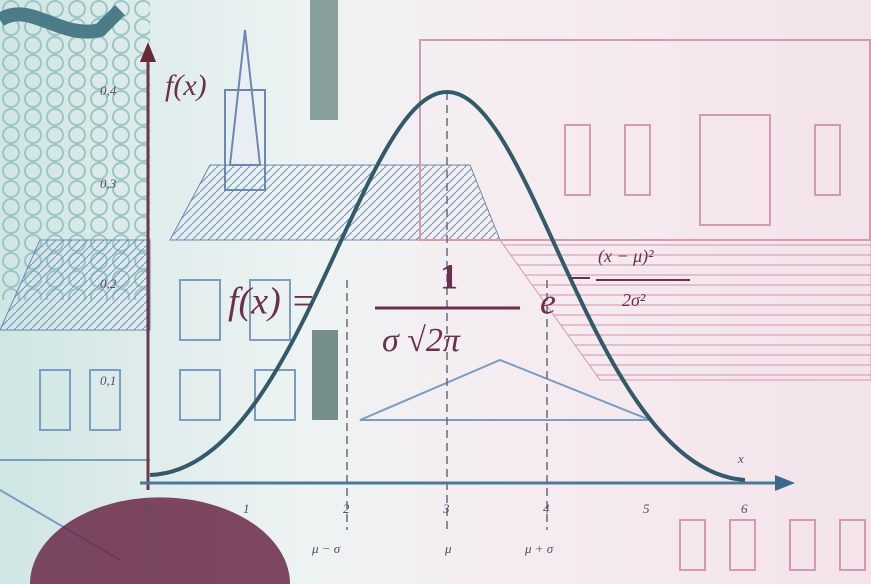  What do you see at coordinates (326, 548) in the screenshot?
I see `marker-label: μ − σ` at bounding box center [326, 548].